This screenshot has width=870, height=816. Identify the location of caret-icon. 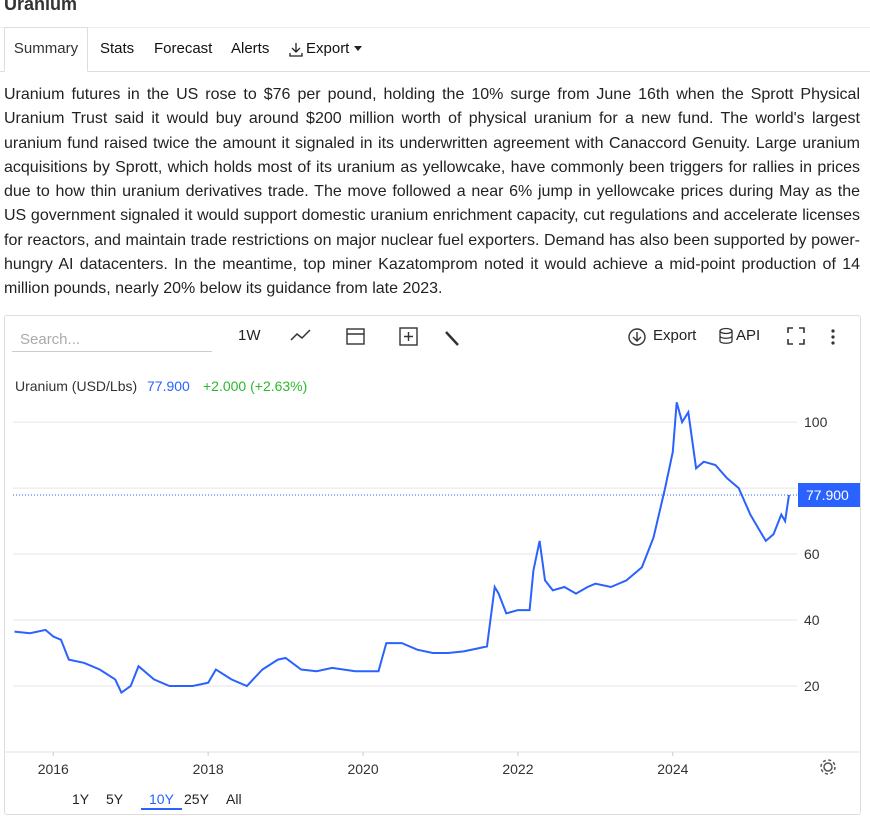
(358, 48).